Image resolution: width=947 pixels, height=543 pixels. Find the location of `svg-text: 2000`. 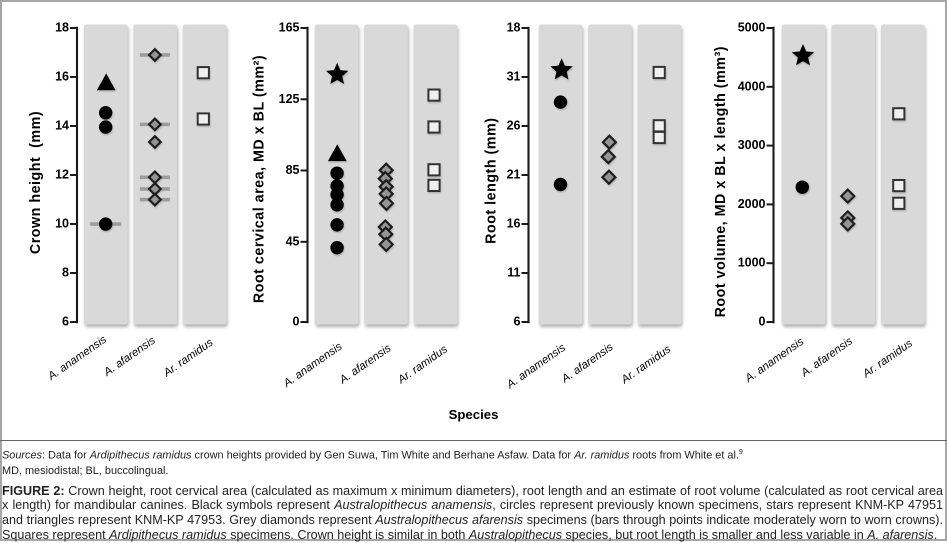

svg-text: 2000 is located at coordinates (752, 204).